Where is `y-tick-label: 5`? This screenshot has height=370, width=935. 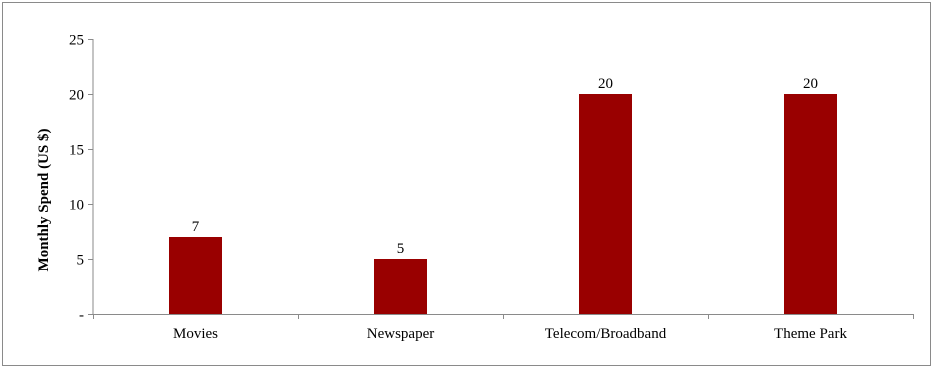
y-tick-label: 5 is located at coordinates (81, 261).